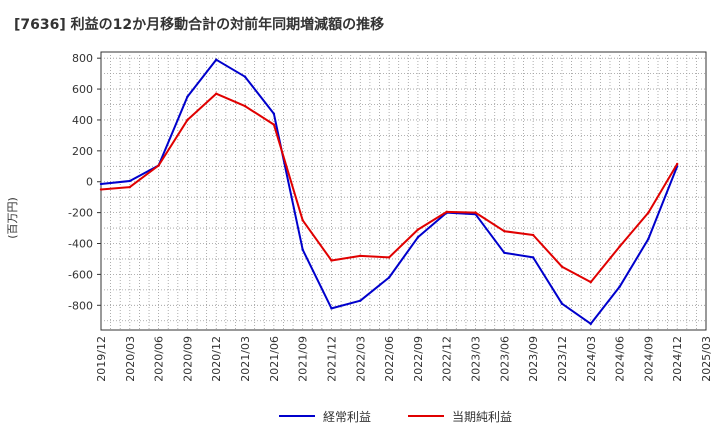 The image size is (720, 440). Describe the element at coordinates (504, 359) in the screenshot. I see `x-tick-label: 2023/06` at that location.